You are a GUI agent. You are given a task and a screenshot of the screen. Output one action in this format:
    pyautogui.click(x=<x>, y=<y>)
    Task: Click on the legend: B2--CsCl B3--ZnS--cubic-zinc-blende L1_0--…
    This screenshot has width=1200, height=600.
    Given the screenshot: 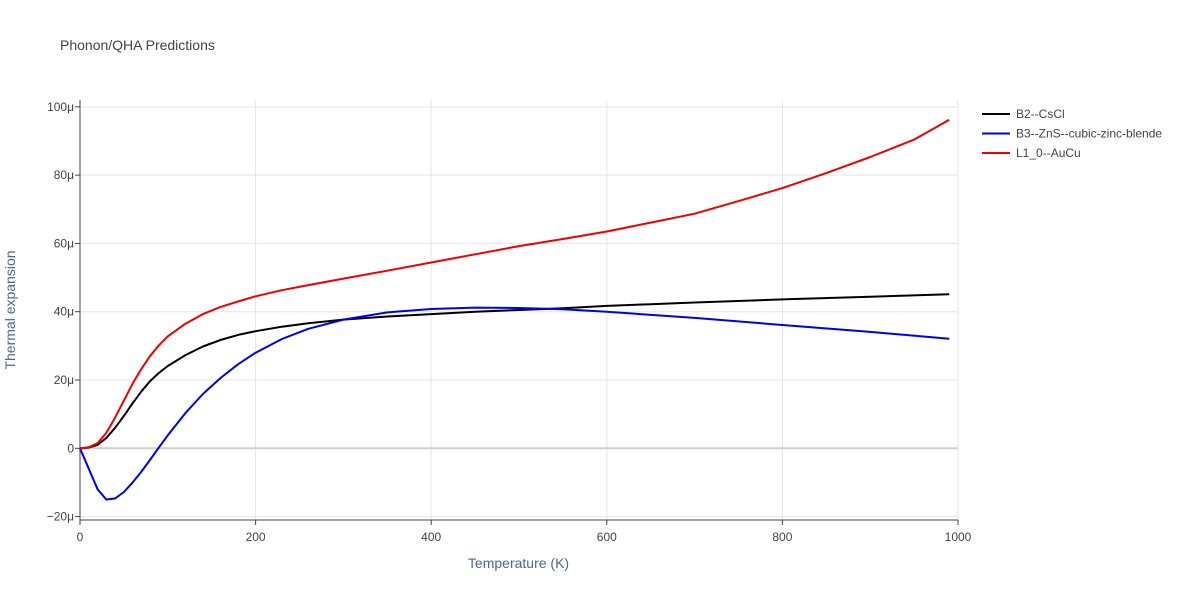 What is the action you would take?
    pyautogui.click(x=1072, y=133)
    